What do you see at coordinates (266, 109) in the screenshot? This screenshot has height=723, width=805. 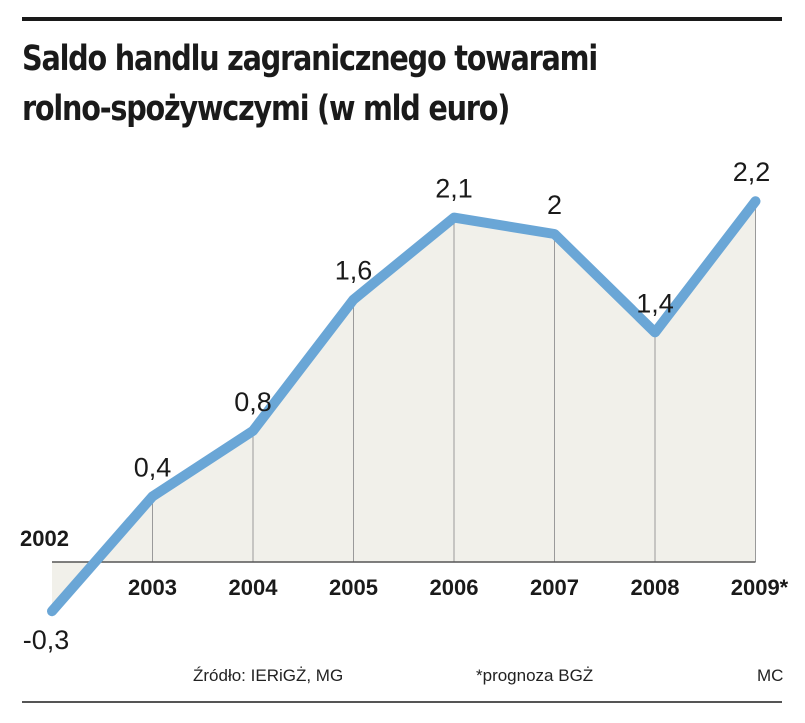 I see `chart-title-line-2: rolno-spożywczymi (w mld euro)` at bounding box center [266, 109].